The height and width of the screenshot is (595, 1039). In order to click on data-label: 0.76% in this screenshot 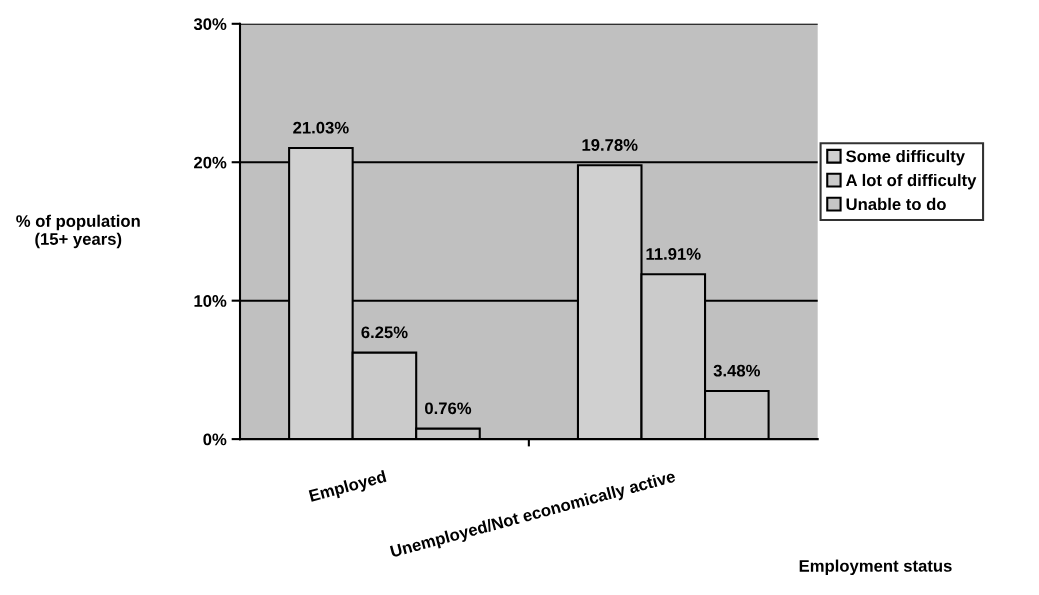, I will do `click(448, 408)`.